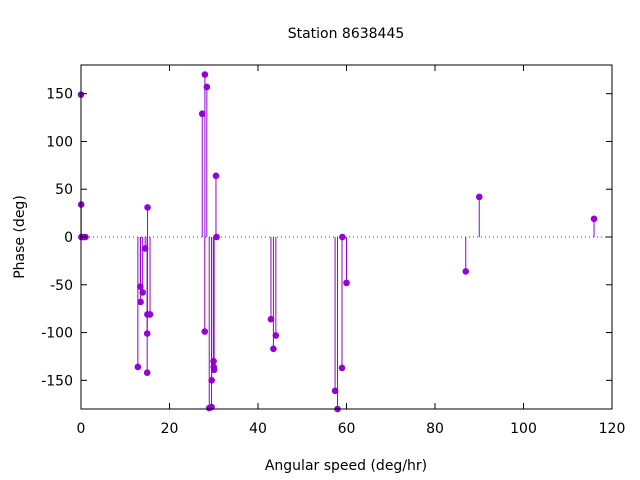 The width and height of the screenshot is (640, 480). What do you see at coordinates (170, 429) in the screenshot?
I see `x-tick-label: 20` at bounding box center [170, 429].